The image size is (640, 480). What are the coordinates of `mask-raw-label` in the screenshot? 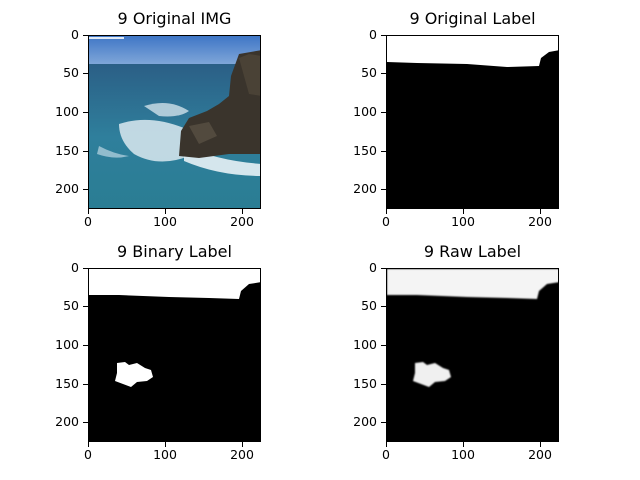 It's located at (472, 355).